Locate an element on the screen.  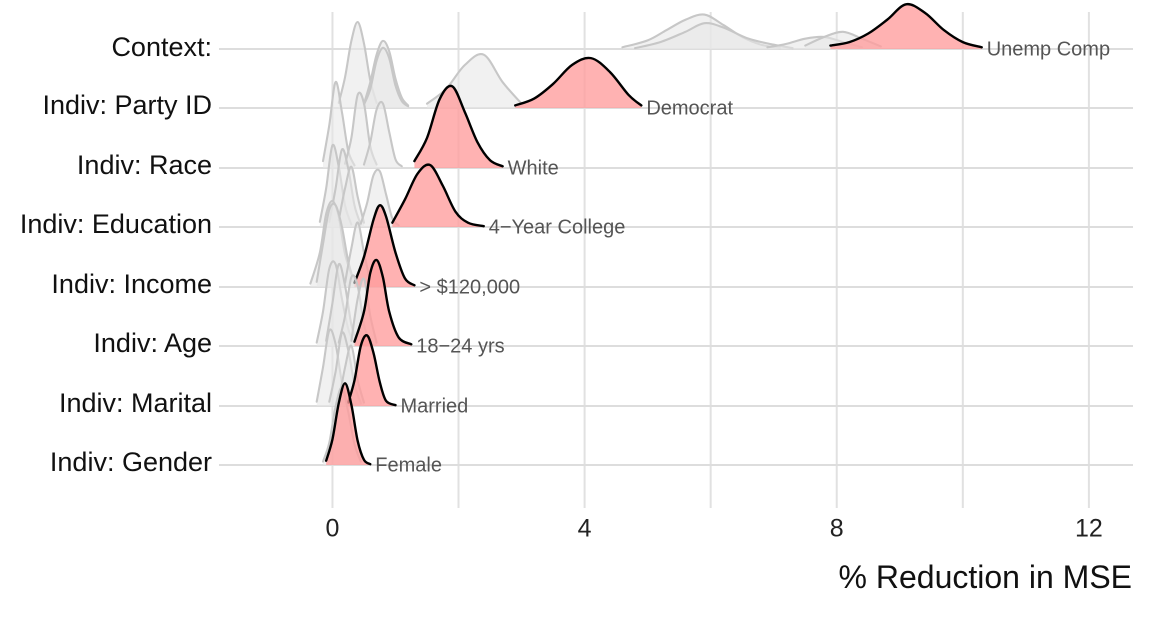
highlight-label-5: > $120,000 is located at coordinates (469, 287).